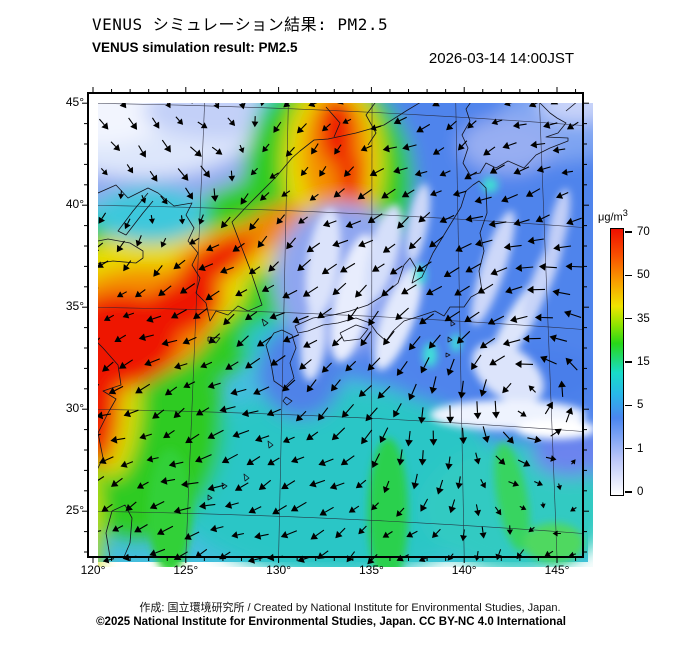 The height and width of the screenshot is (649, 700). Describe the element at coordinates (195, 47) in the screenshot. I see `page-title-english: VENUS simulation result: PM2.5` at that location.